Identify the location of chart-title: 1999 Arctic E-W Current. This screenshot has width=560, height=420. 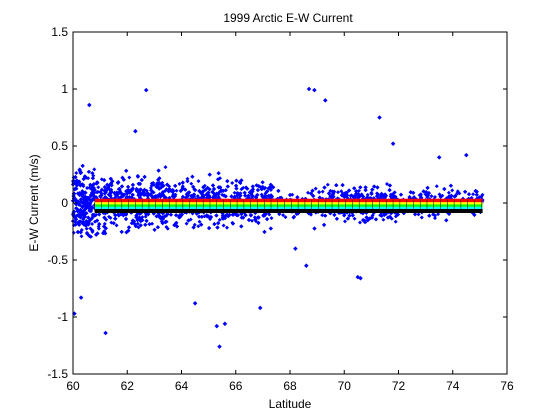
(288, 18).